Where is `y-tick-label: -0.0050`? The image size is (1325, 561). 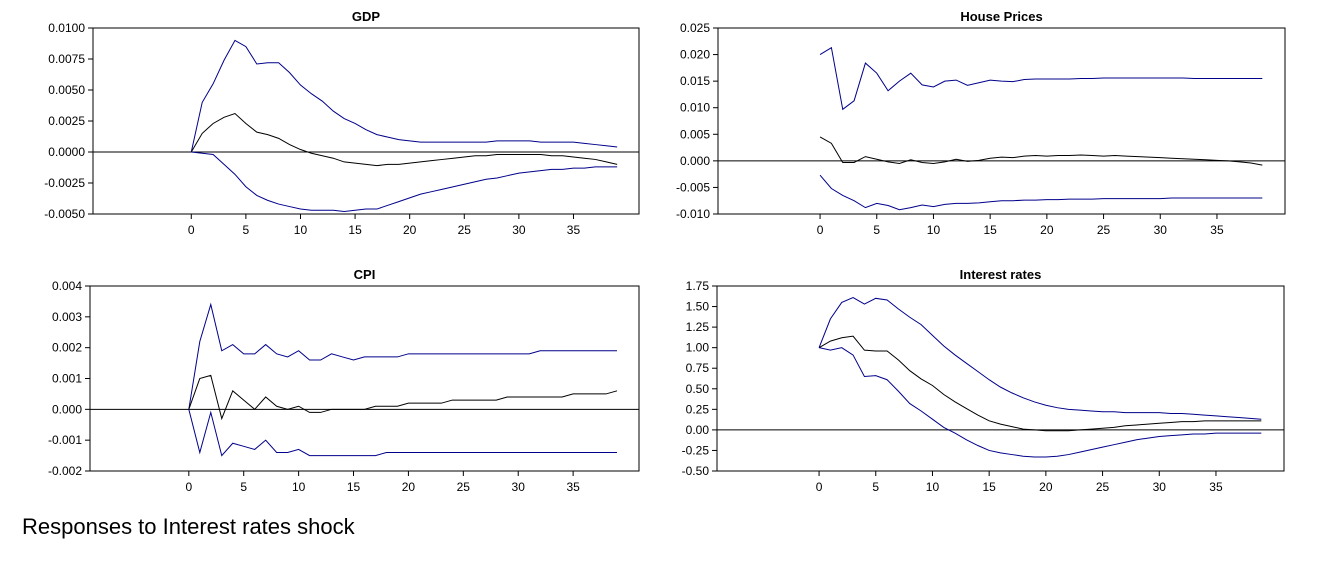 y-tick-label: -0.0050 is located at coordinates (64, 214).